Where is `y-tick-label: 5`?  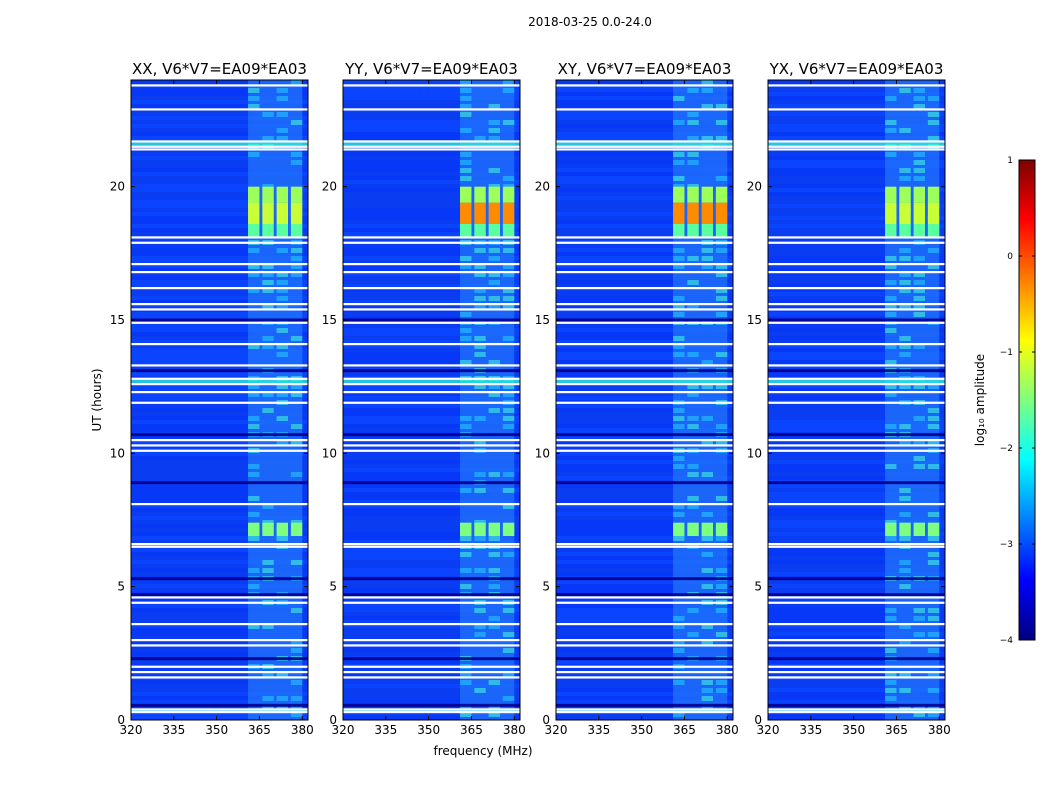
y-tick-label: 5 is located at coordinates (333, 587).